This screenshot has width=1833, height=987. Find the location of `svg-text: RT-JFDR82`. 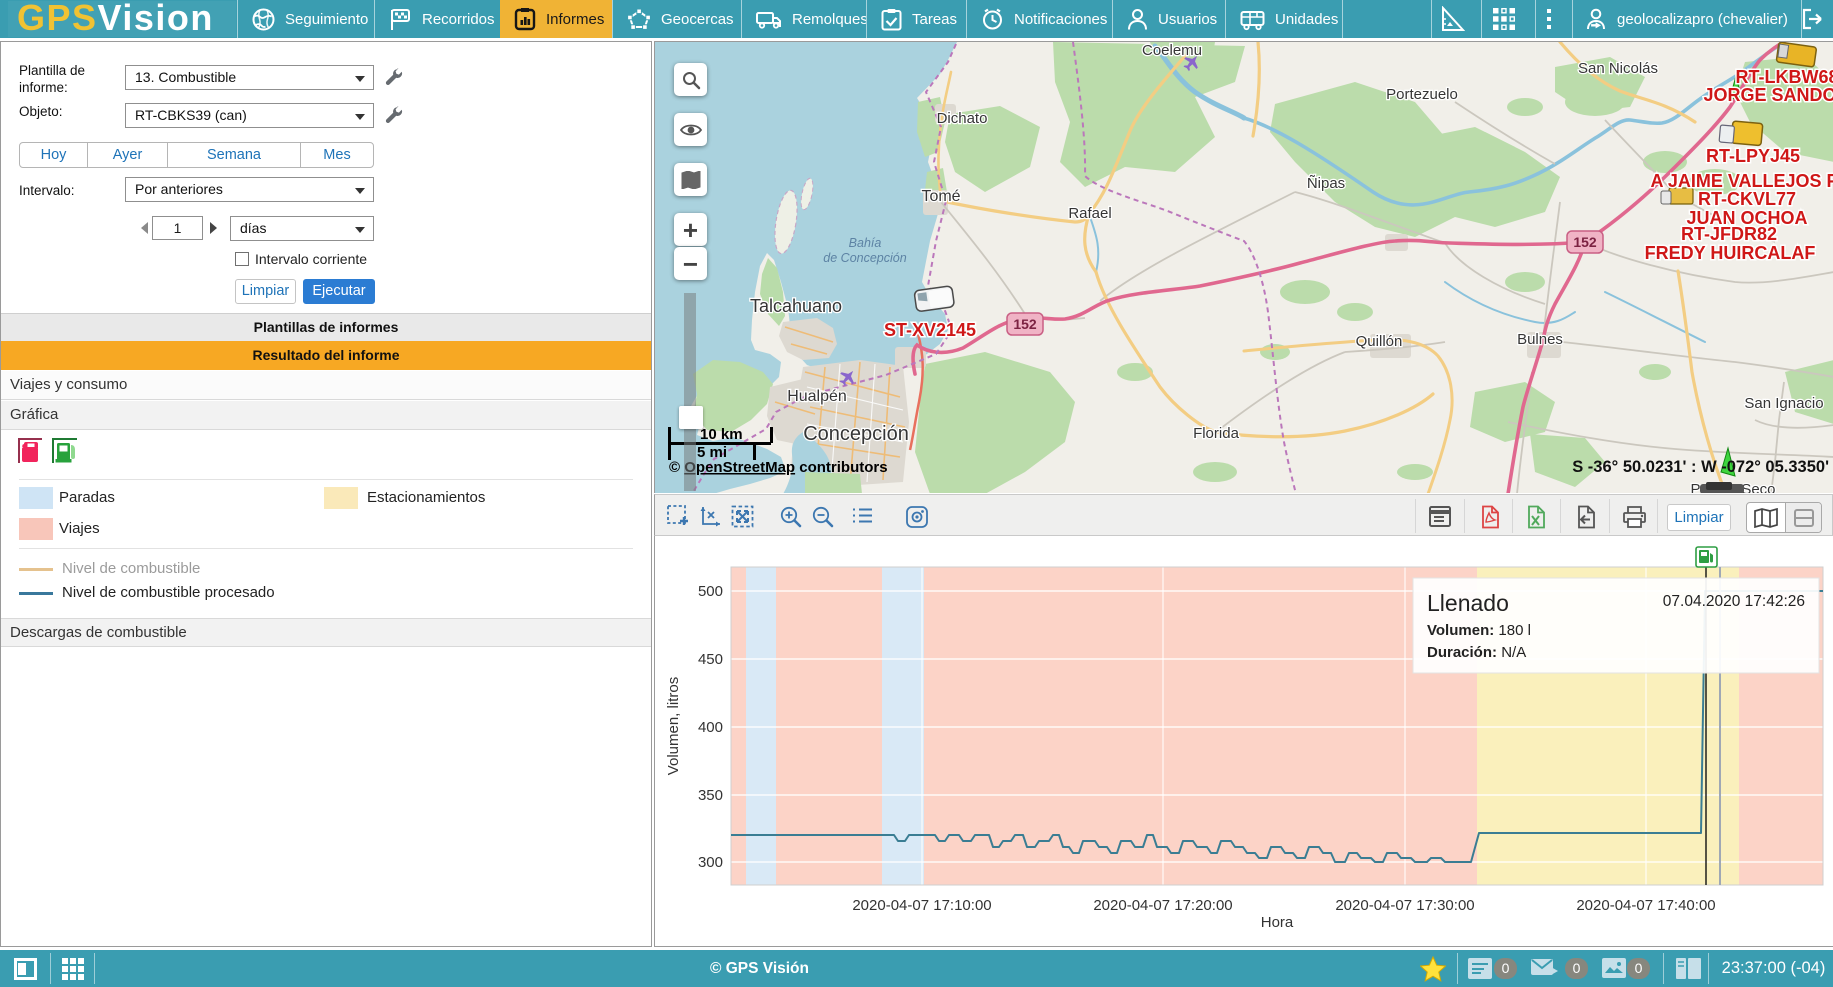

svg-text: RT-JFDR82 is located at coordinates (1729, 234).